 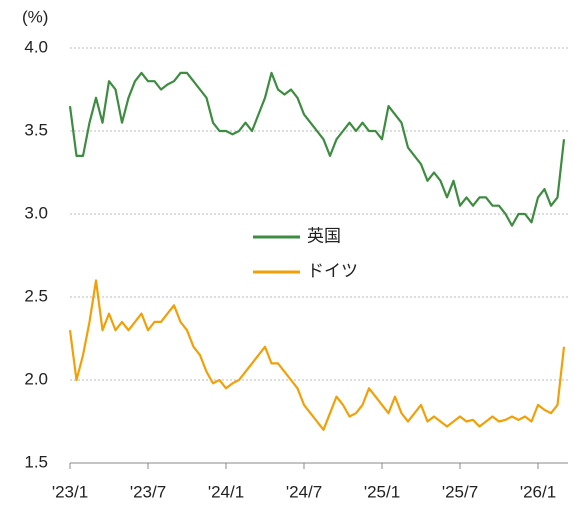 I want to click on legend-label: ドイツ, so click(x=332, y=270).